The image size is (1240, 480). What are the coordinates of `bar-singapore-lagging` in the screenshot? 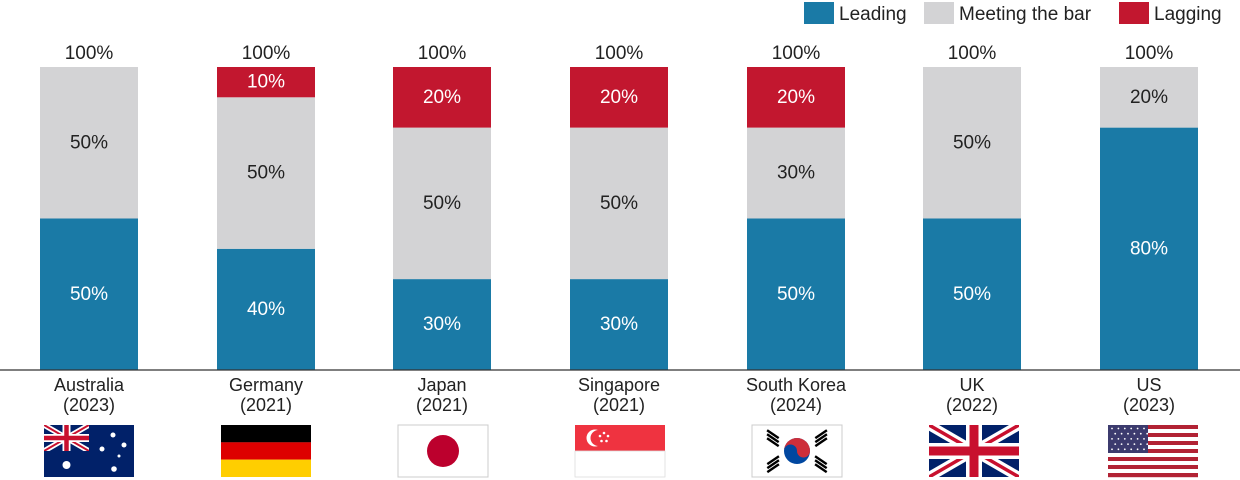 It's located at (619, 97).